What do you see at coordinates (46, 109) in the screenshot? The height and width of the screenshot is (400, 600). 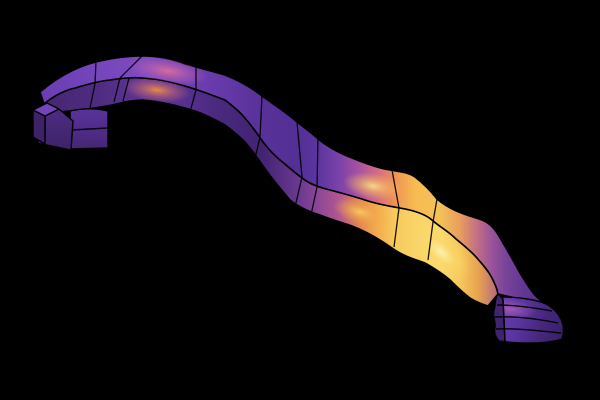 I see `left-foot-ledge-top` at bounding box center [46, 109].